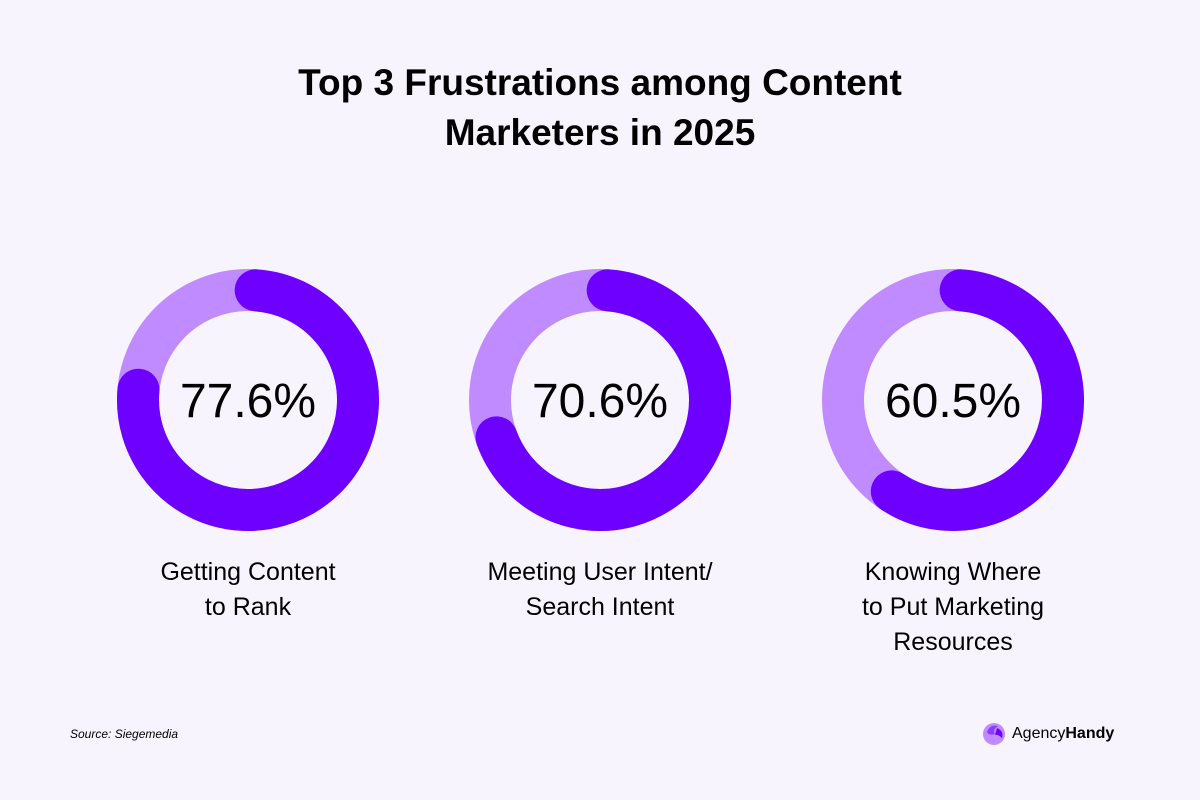 This screenshot has height=800, width=1200. Describe the element at coordinates (248, 590) in the screenshot. I see `category-label: Getting Content to Rank` at that location.